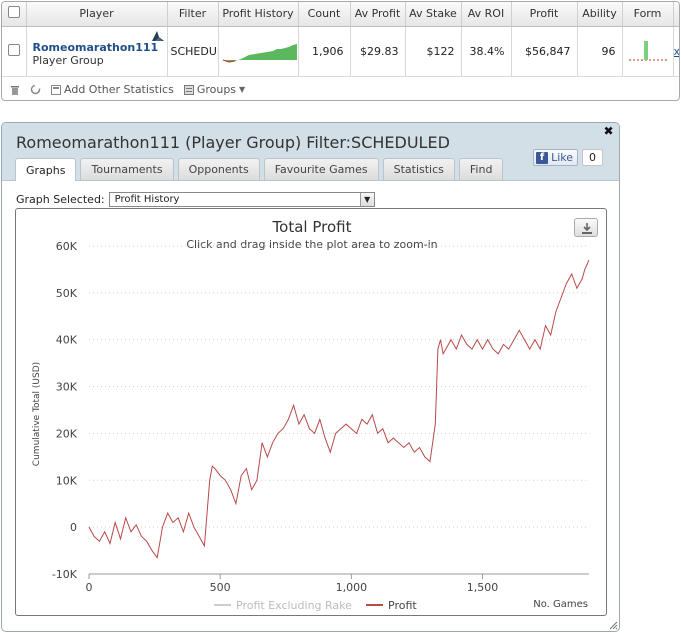 The height and width of the screenshot is (633, 681). Describe the element at coordinates (542, 157) in the screenshot. I see `facebook-icon: f` at that location.